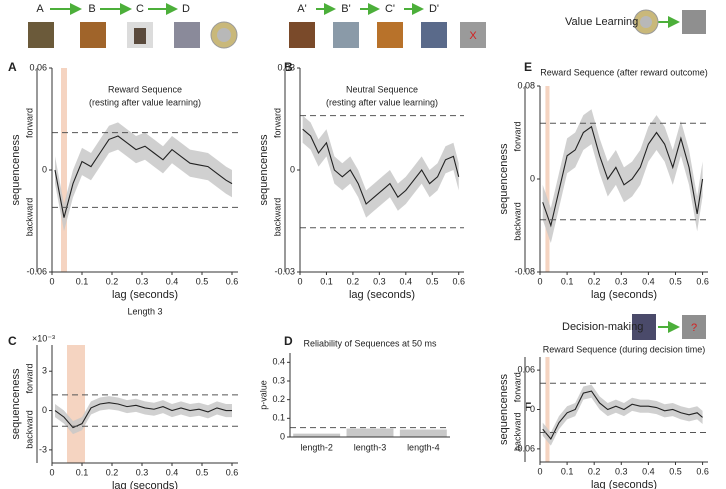 The height and width of the screenshot is (489, 726). I want to click on y-tick-label: 0.3, so click(278, 380).